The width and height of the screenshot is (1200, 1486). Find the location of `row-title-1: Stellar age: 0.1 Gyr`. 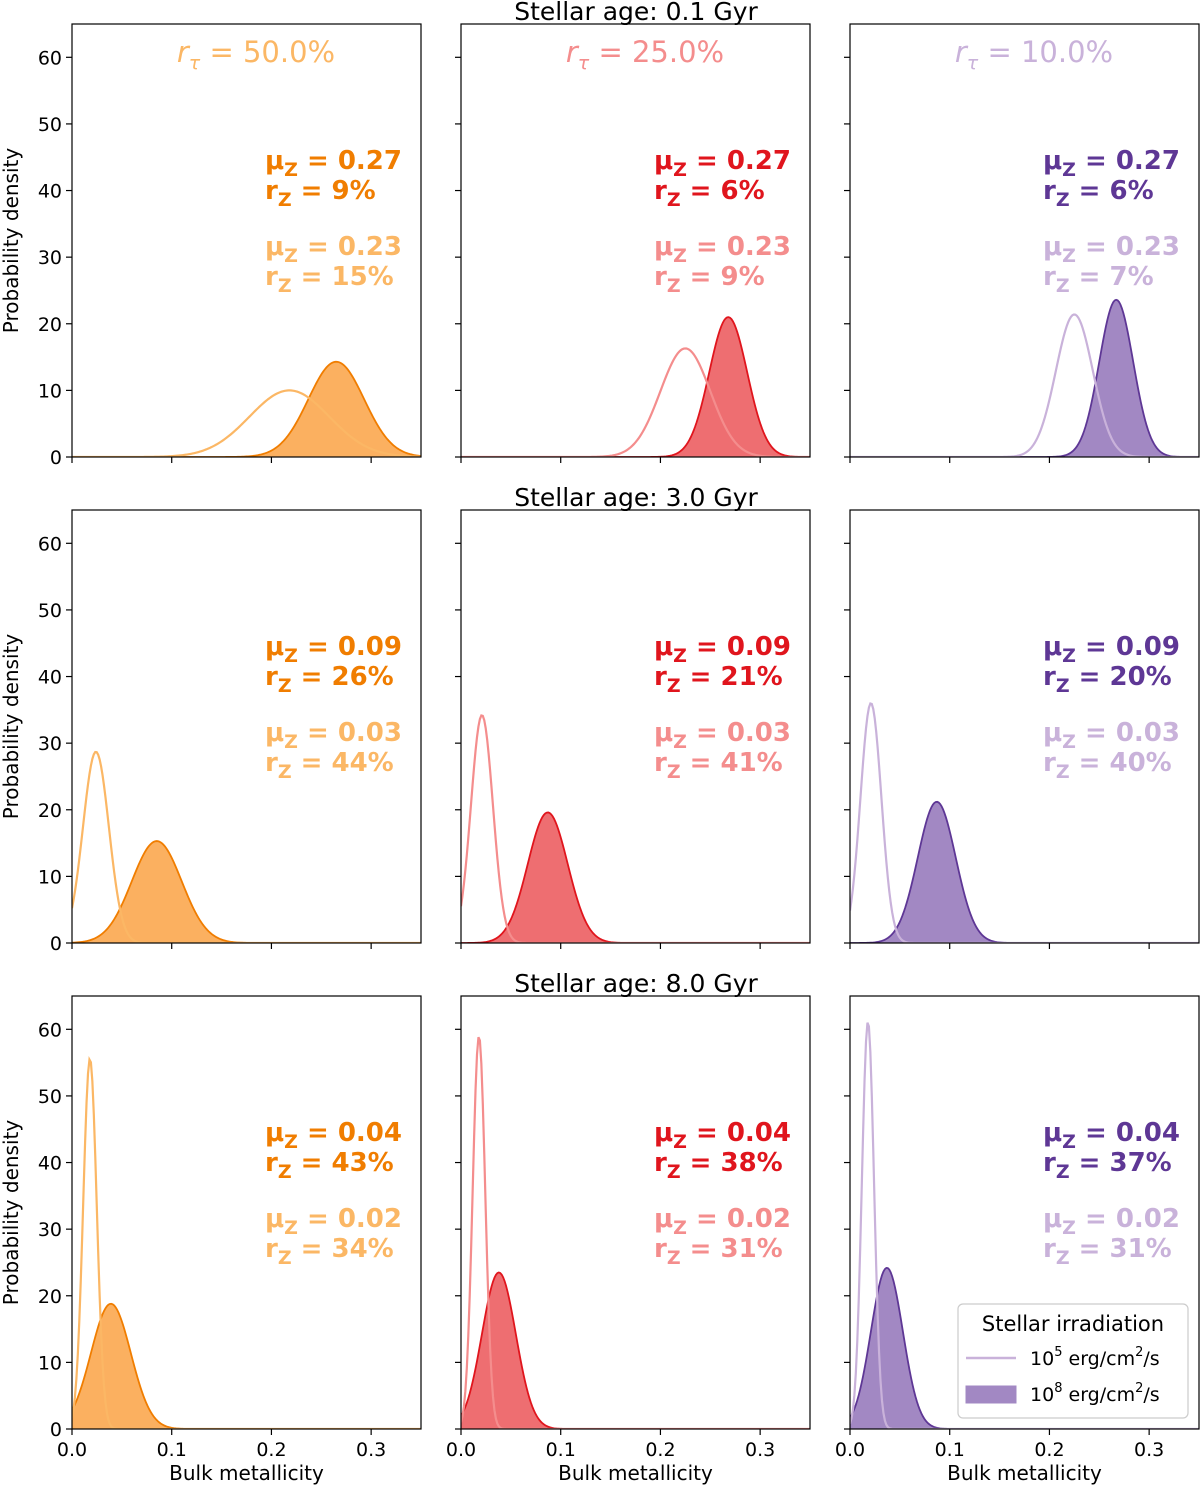

row-title-1: Stellar age: 0.1 Gyr is located at coordinates (636, 13).